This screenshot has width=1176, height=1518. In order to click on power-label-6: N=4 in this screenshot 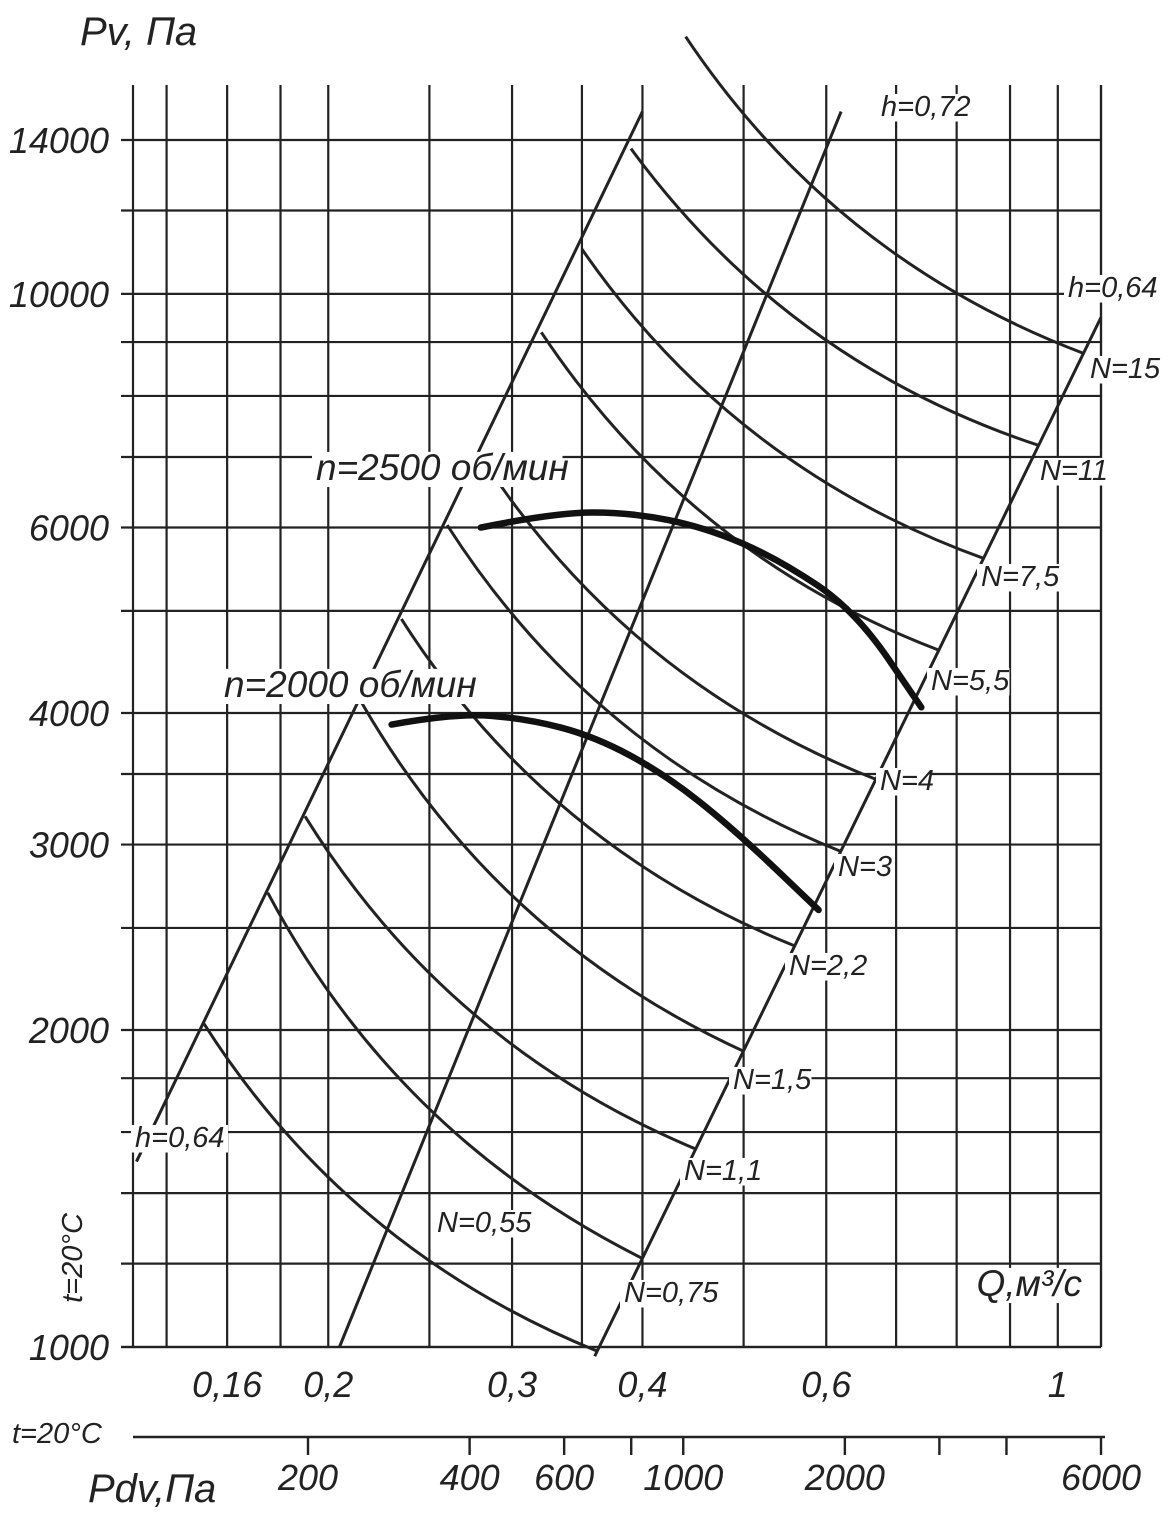, I will do `click(907, 781)`.